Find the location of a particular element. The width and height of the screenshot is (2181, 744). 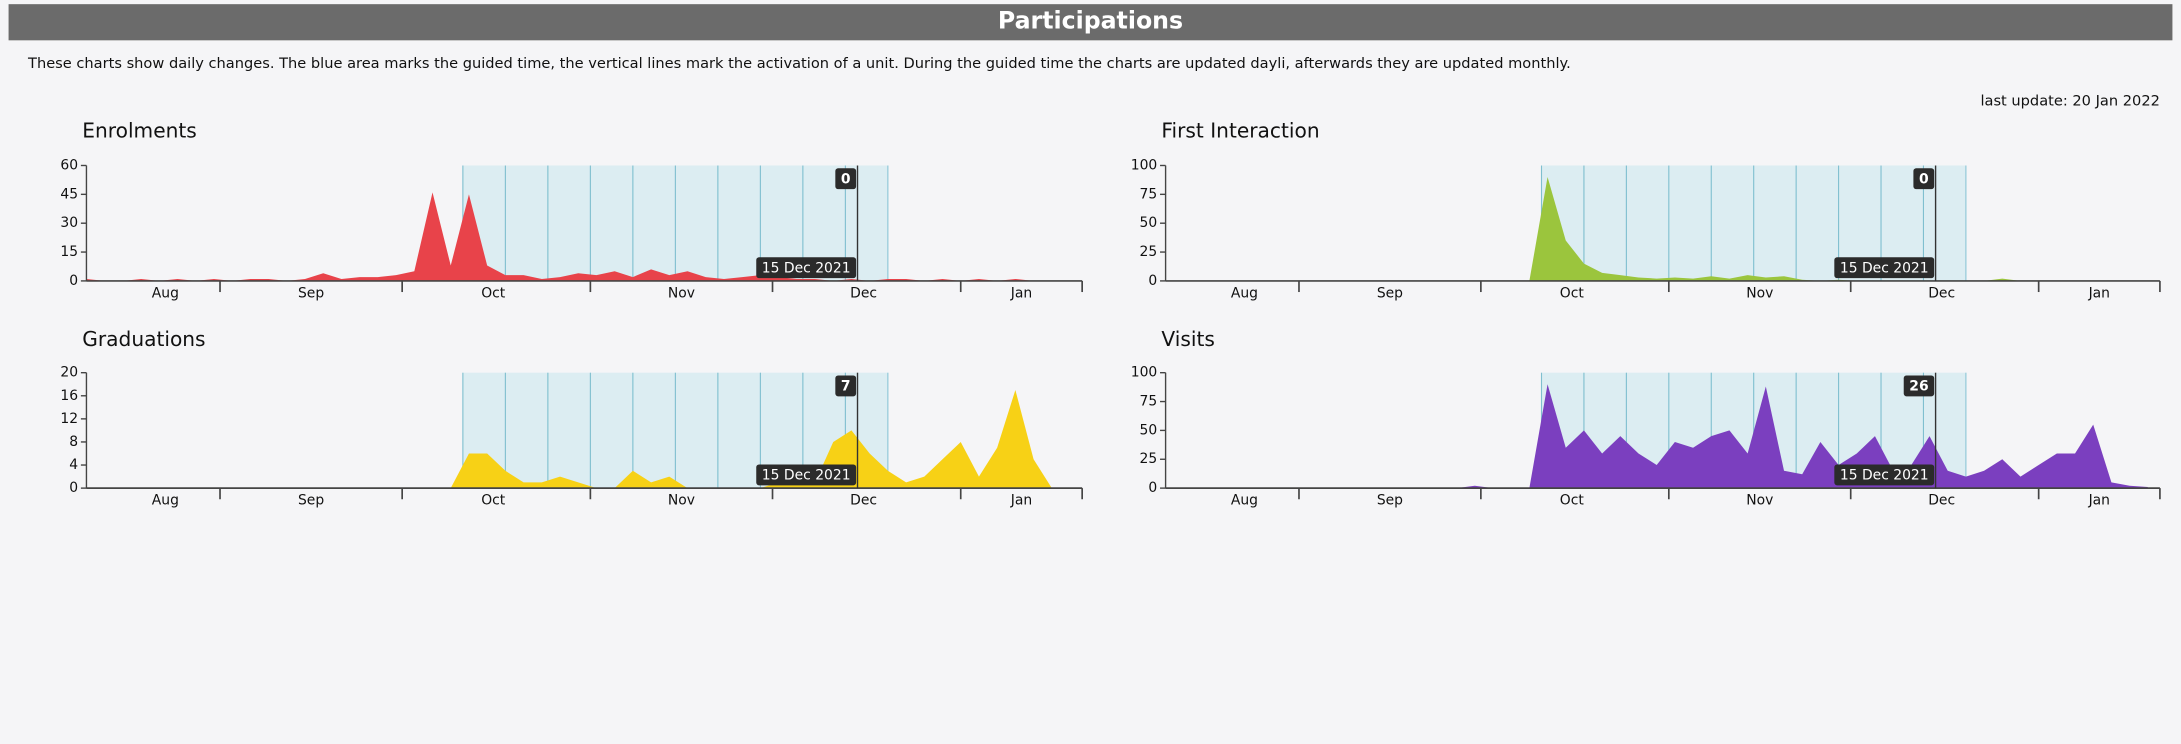

header-bar is located at coordinates (1090, 22).